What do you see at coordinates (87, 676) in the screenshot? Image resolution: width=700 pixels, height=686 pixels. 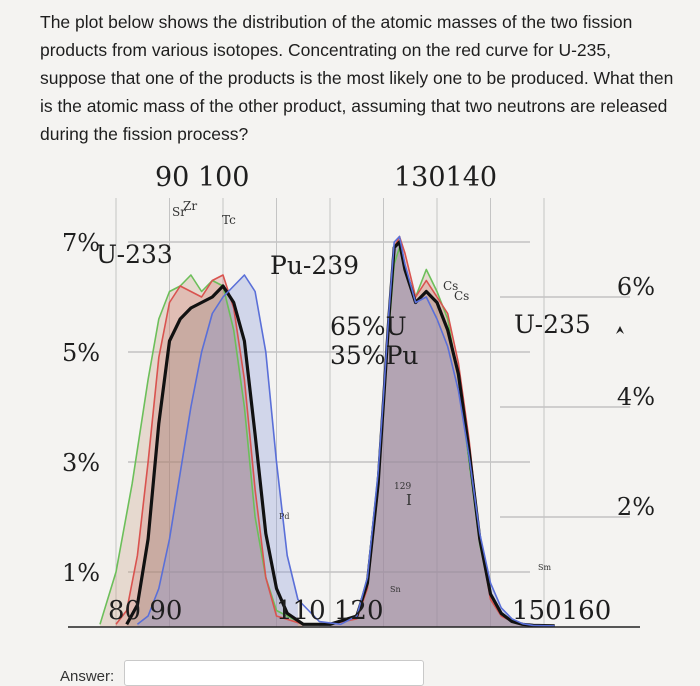 I see `answer-label: Answer:` at bounding box center [87, 676].